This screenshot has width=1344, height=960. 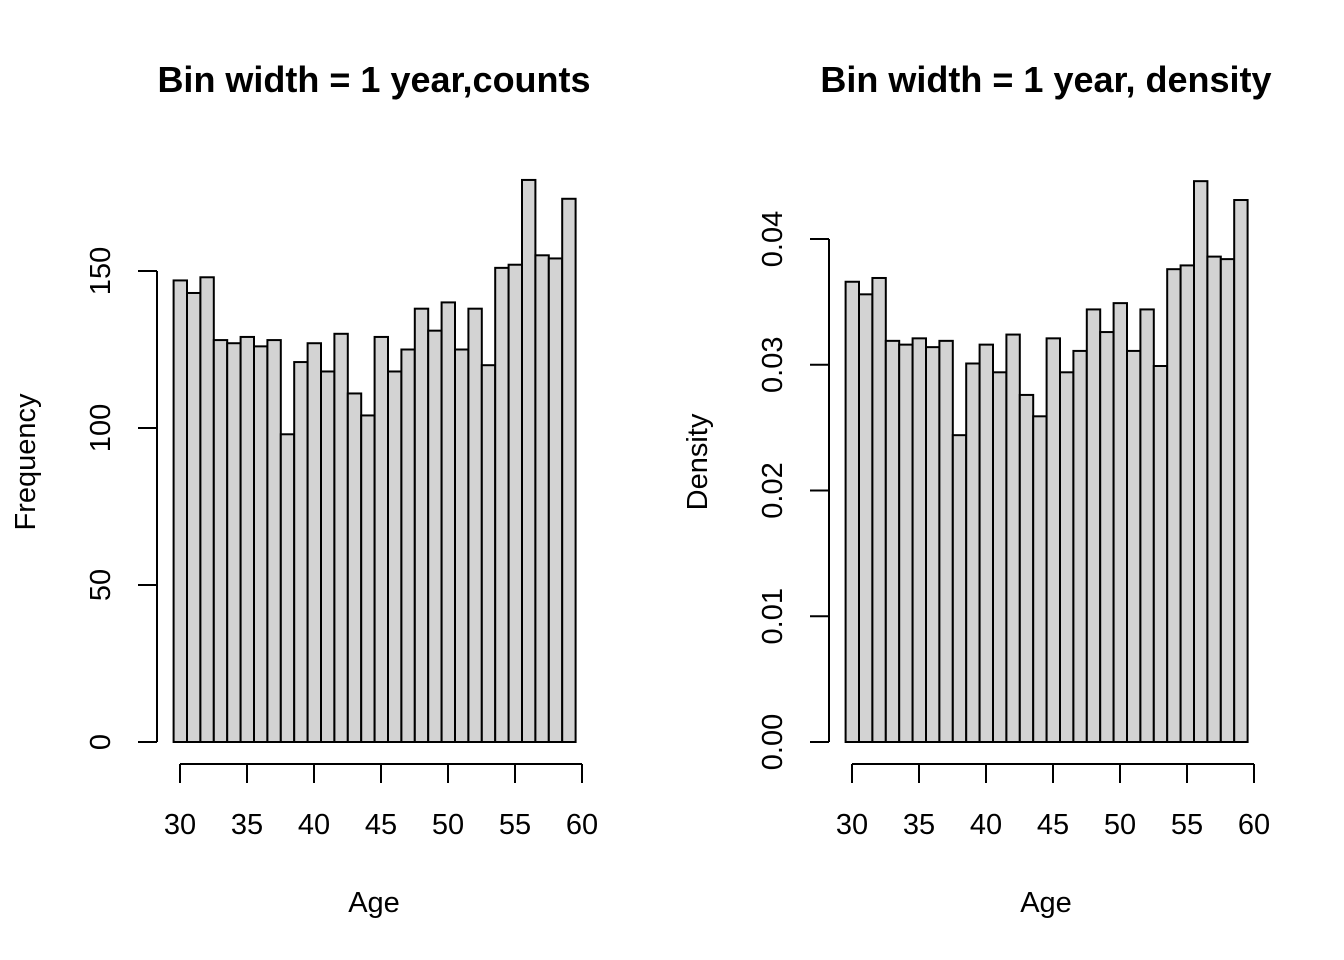 I want to click on y-tick-label: 50, so click(x=101, y=585).